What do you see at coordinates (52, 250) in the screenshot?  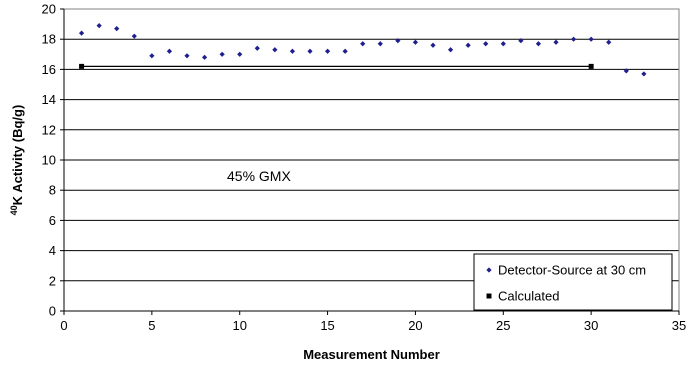 I see `y-tick-label: 4` at bounding box center [52, 250].